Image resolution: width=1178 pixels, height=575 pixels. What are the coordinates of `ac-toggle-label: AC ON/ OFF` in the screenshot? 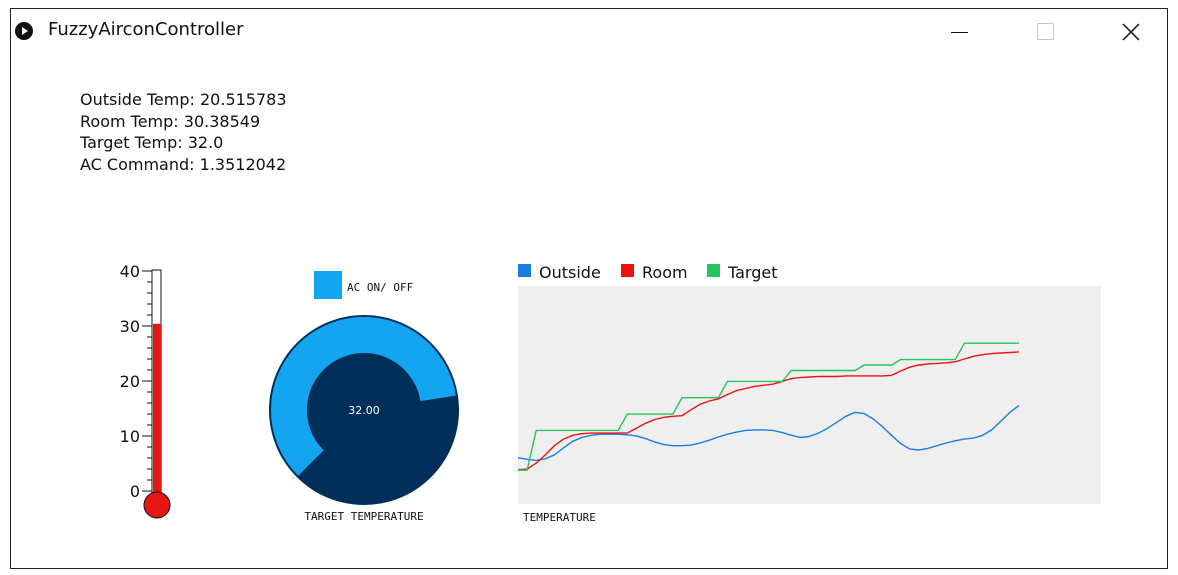 It's located at (380, 287).